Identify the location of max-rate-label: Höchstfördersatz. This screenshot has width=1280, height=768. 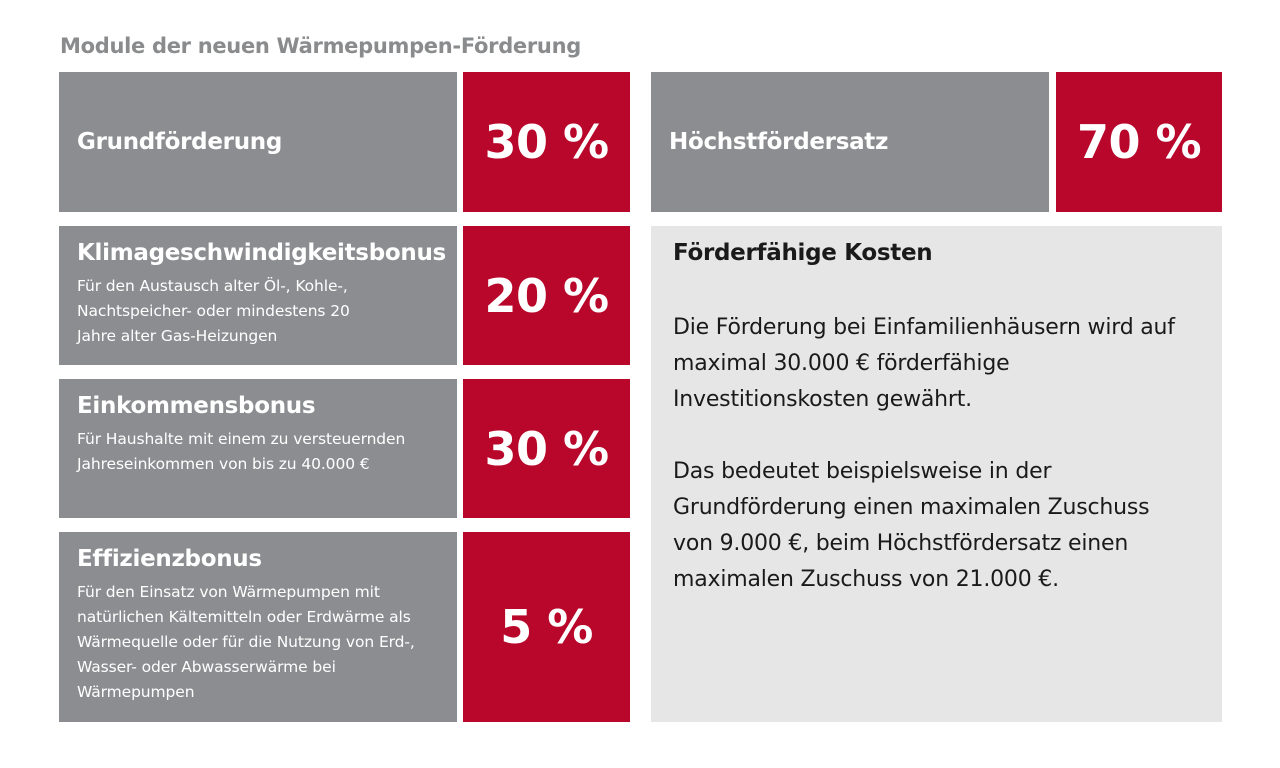
(779, 142).